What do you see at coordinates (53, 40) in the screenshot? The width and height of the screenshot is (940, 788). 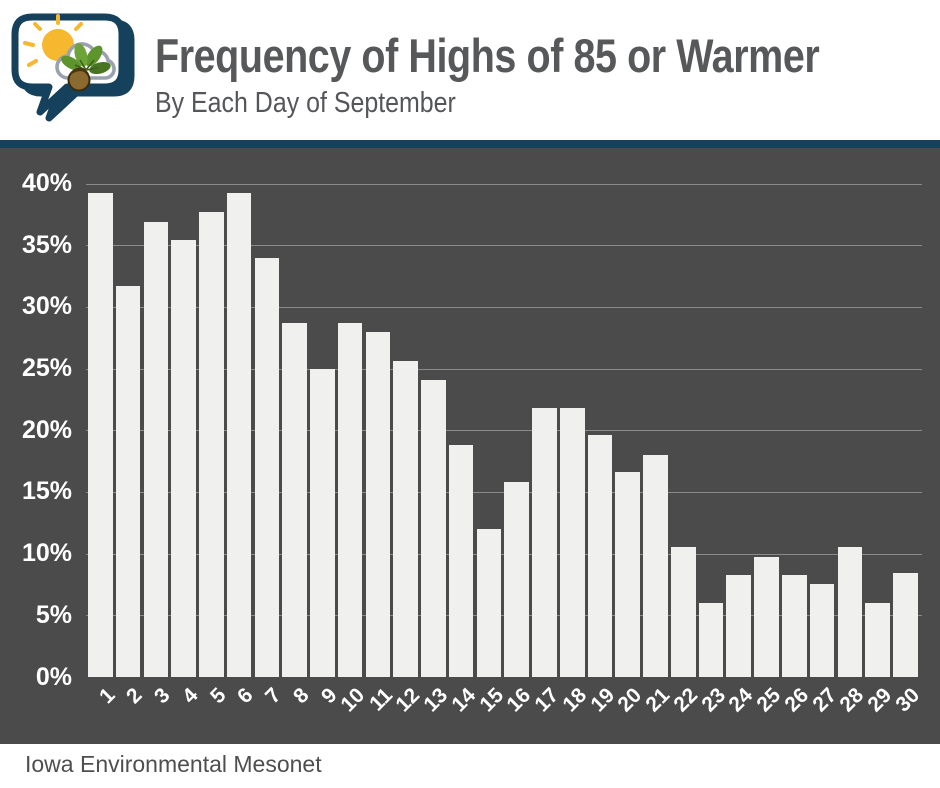 I see `sun-icon` at bounding box center [53, 40].